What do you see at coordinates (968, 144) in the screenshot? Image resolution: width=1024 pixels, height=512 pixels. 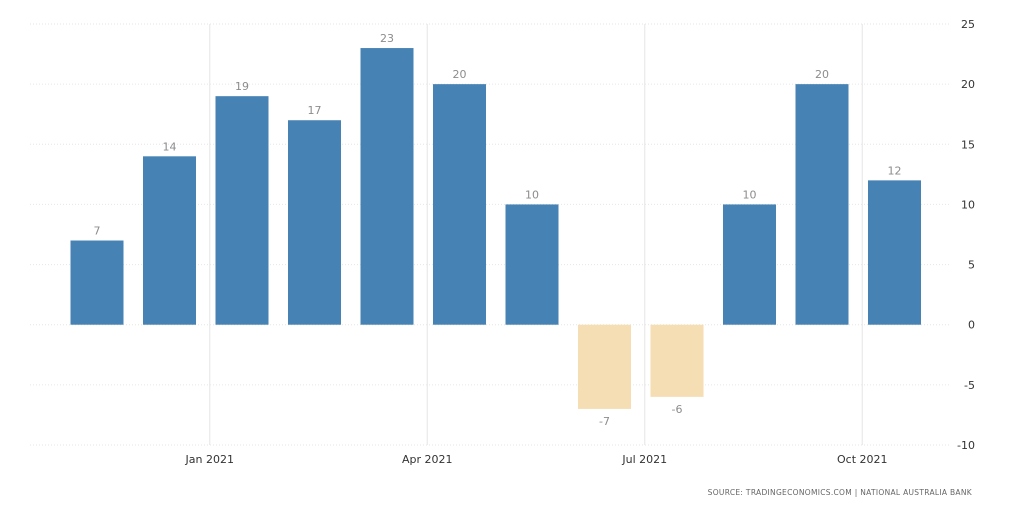 I see `y-tick-label: 15` at bounding box center [968, 144].